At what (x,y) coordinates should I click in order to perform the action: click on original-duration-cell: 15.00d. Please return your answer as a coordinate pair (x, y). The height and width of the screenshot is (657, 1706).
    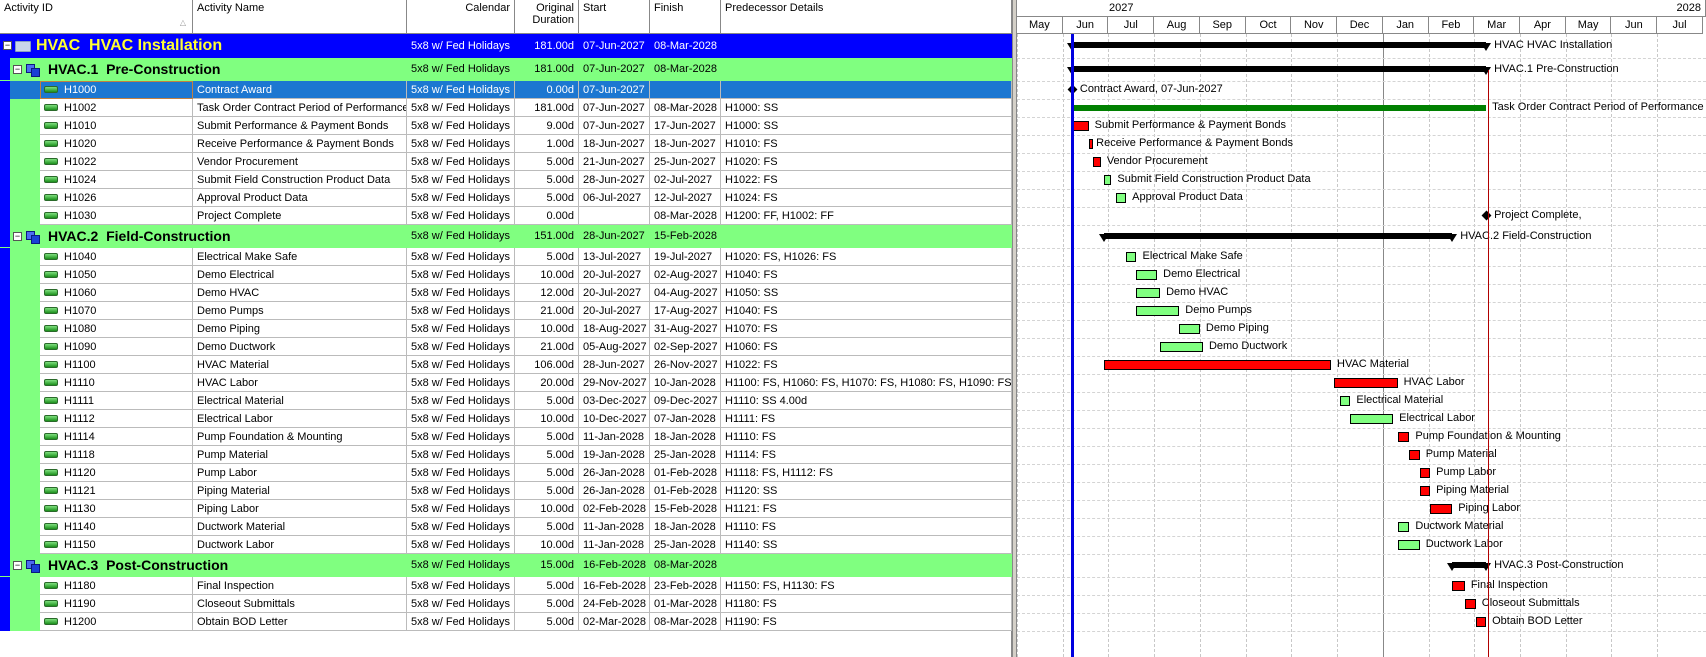
    Looking at the image, I should click on (547, 565).